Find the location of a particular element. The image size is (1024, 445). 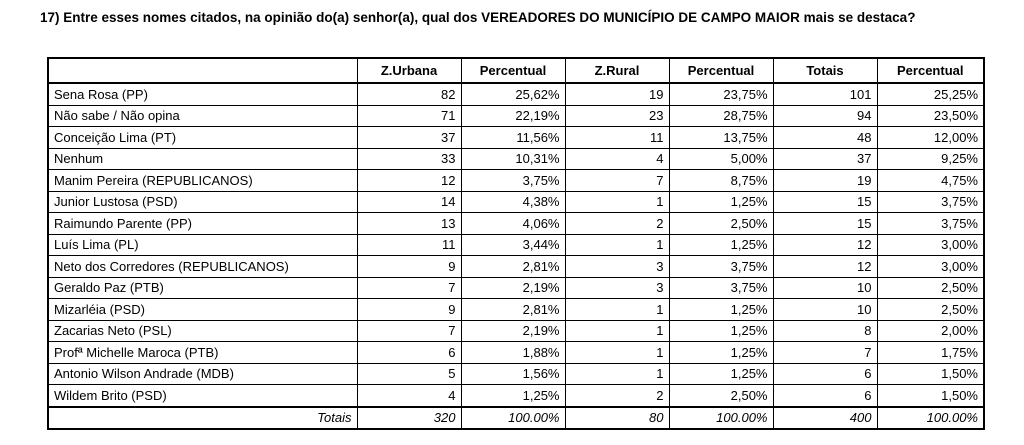

row-label-cell: Geraldo Paz (PTB) is located at coordinates (202, 287).